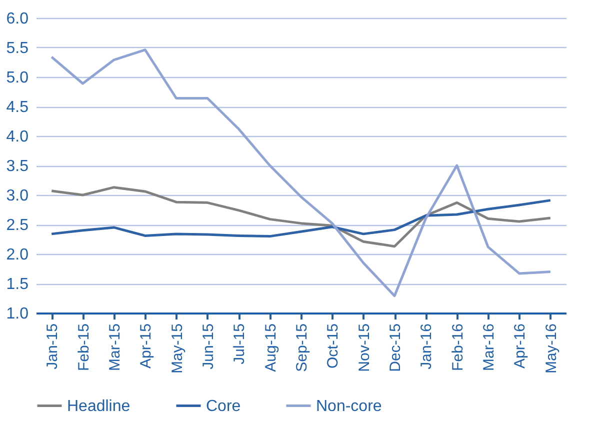 This screenshot has width=595, height=435. I want to click on x-tick-label: Feb-16, so click(457, 348).